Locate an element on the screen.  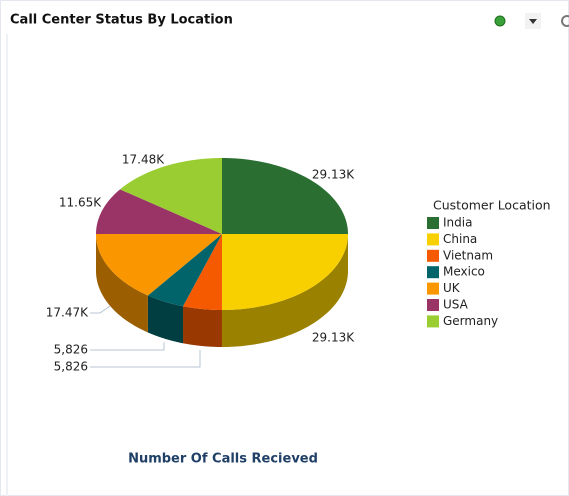
data-label: 17.47K is located at coordinates (67, 313).